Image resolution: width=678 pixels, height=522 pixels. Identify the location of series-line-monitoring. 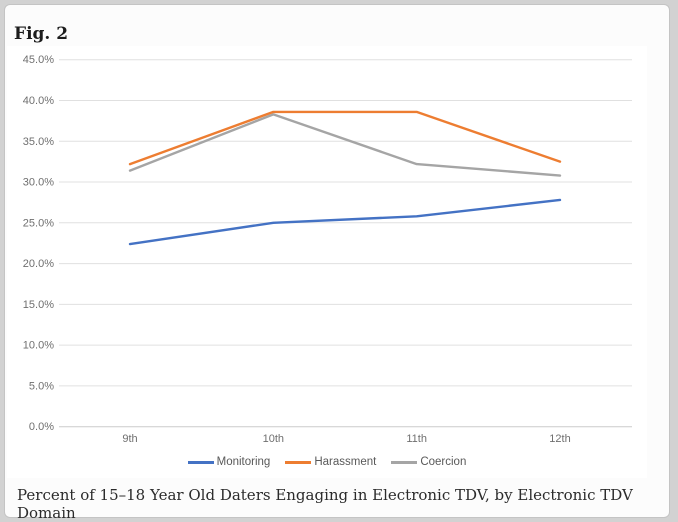
(345, 222).